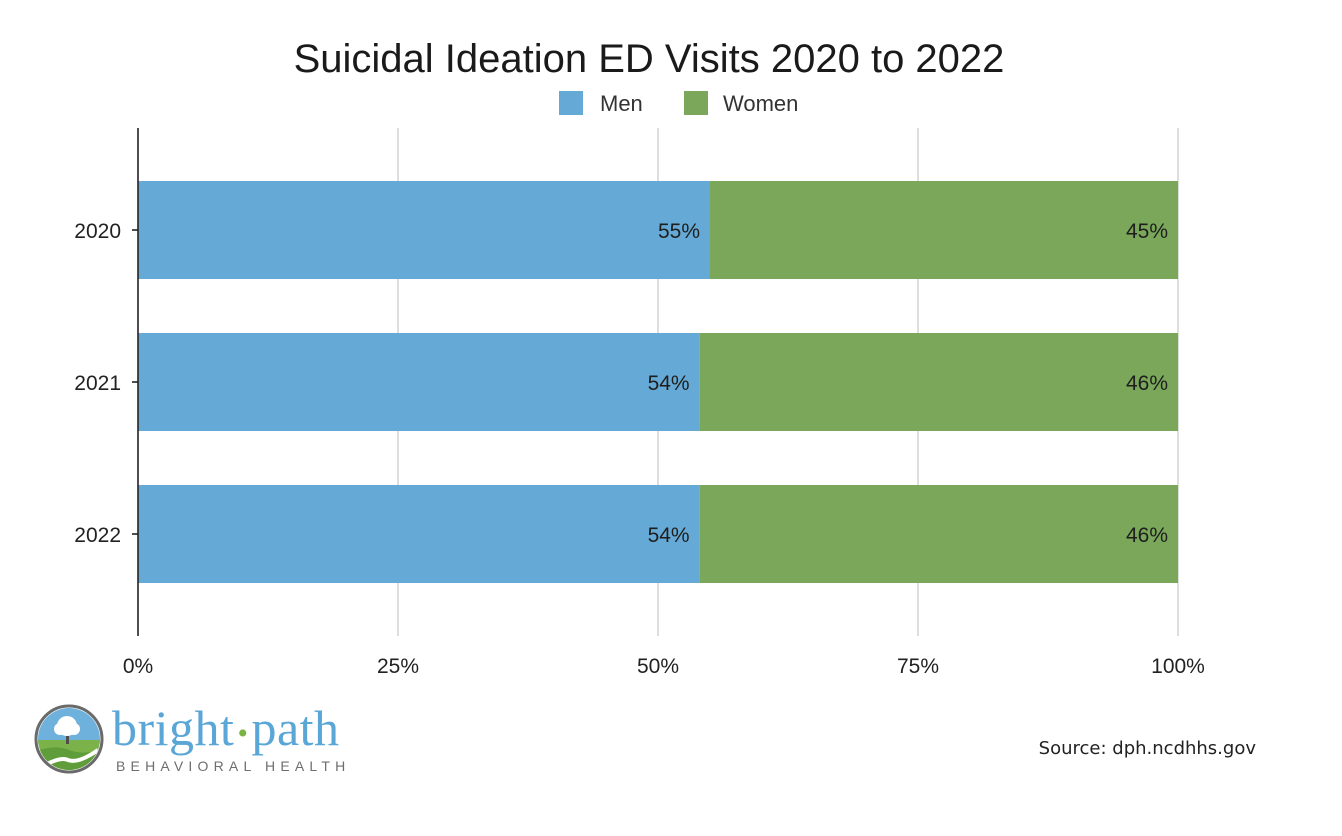 This screenshot has width=1342, height=836. What do you see at coordinates (173, 728) in the screenshot?
I see `logo-name-first: bright` at bounding box center [173, 728].